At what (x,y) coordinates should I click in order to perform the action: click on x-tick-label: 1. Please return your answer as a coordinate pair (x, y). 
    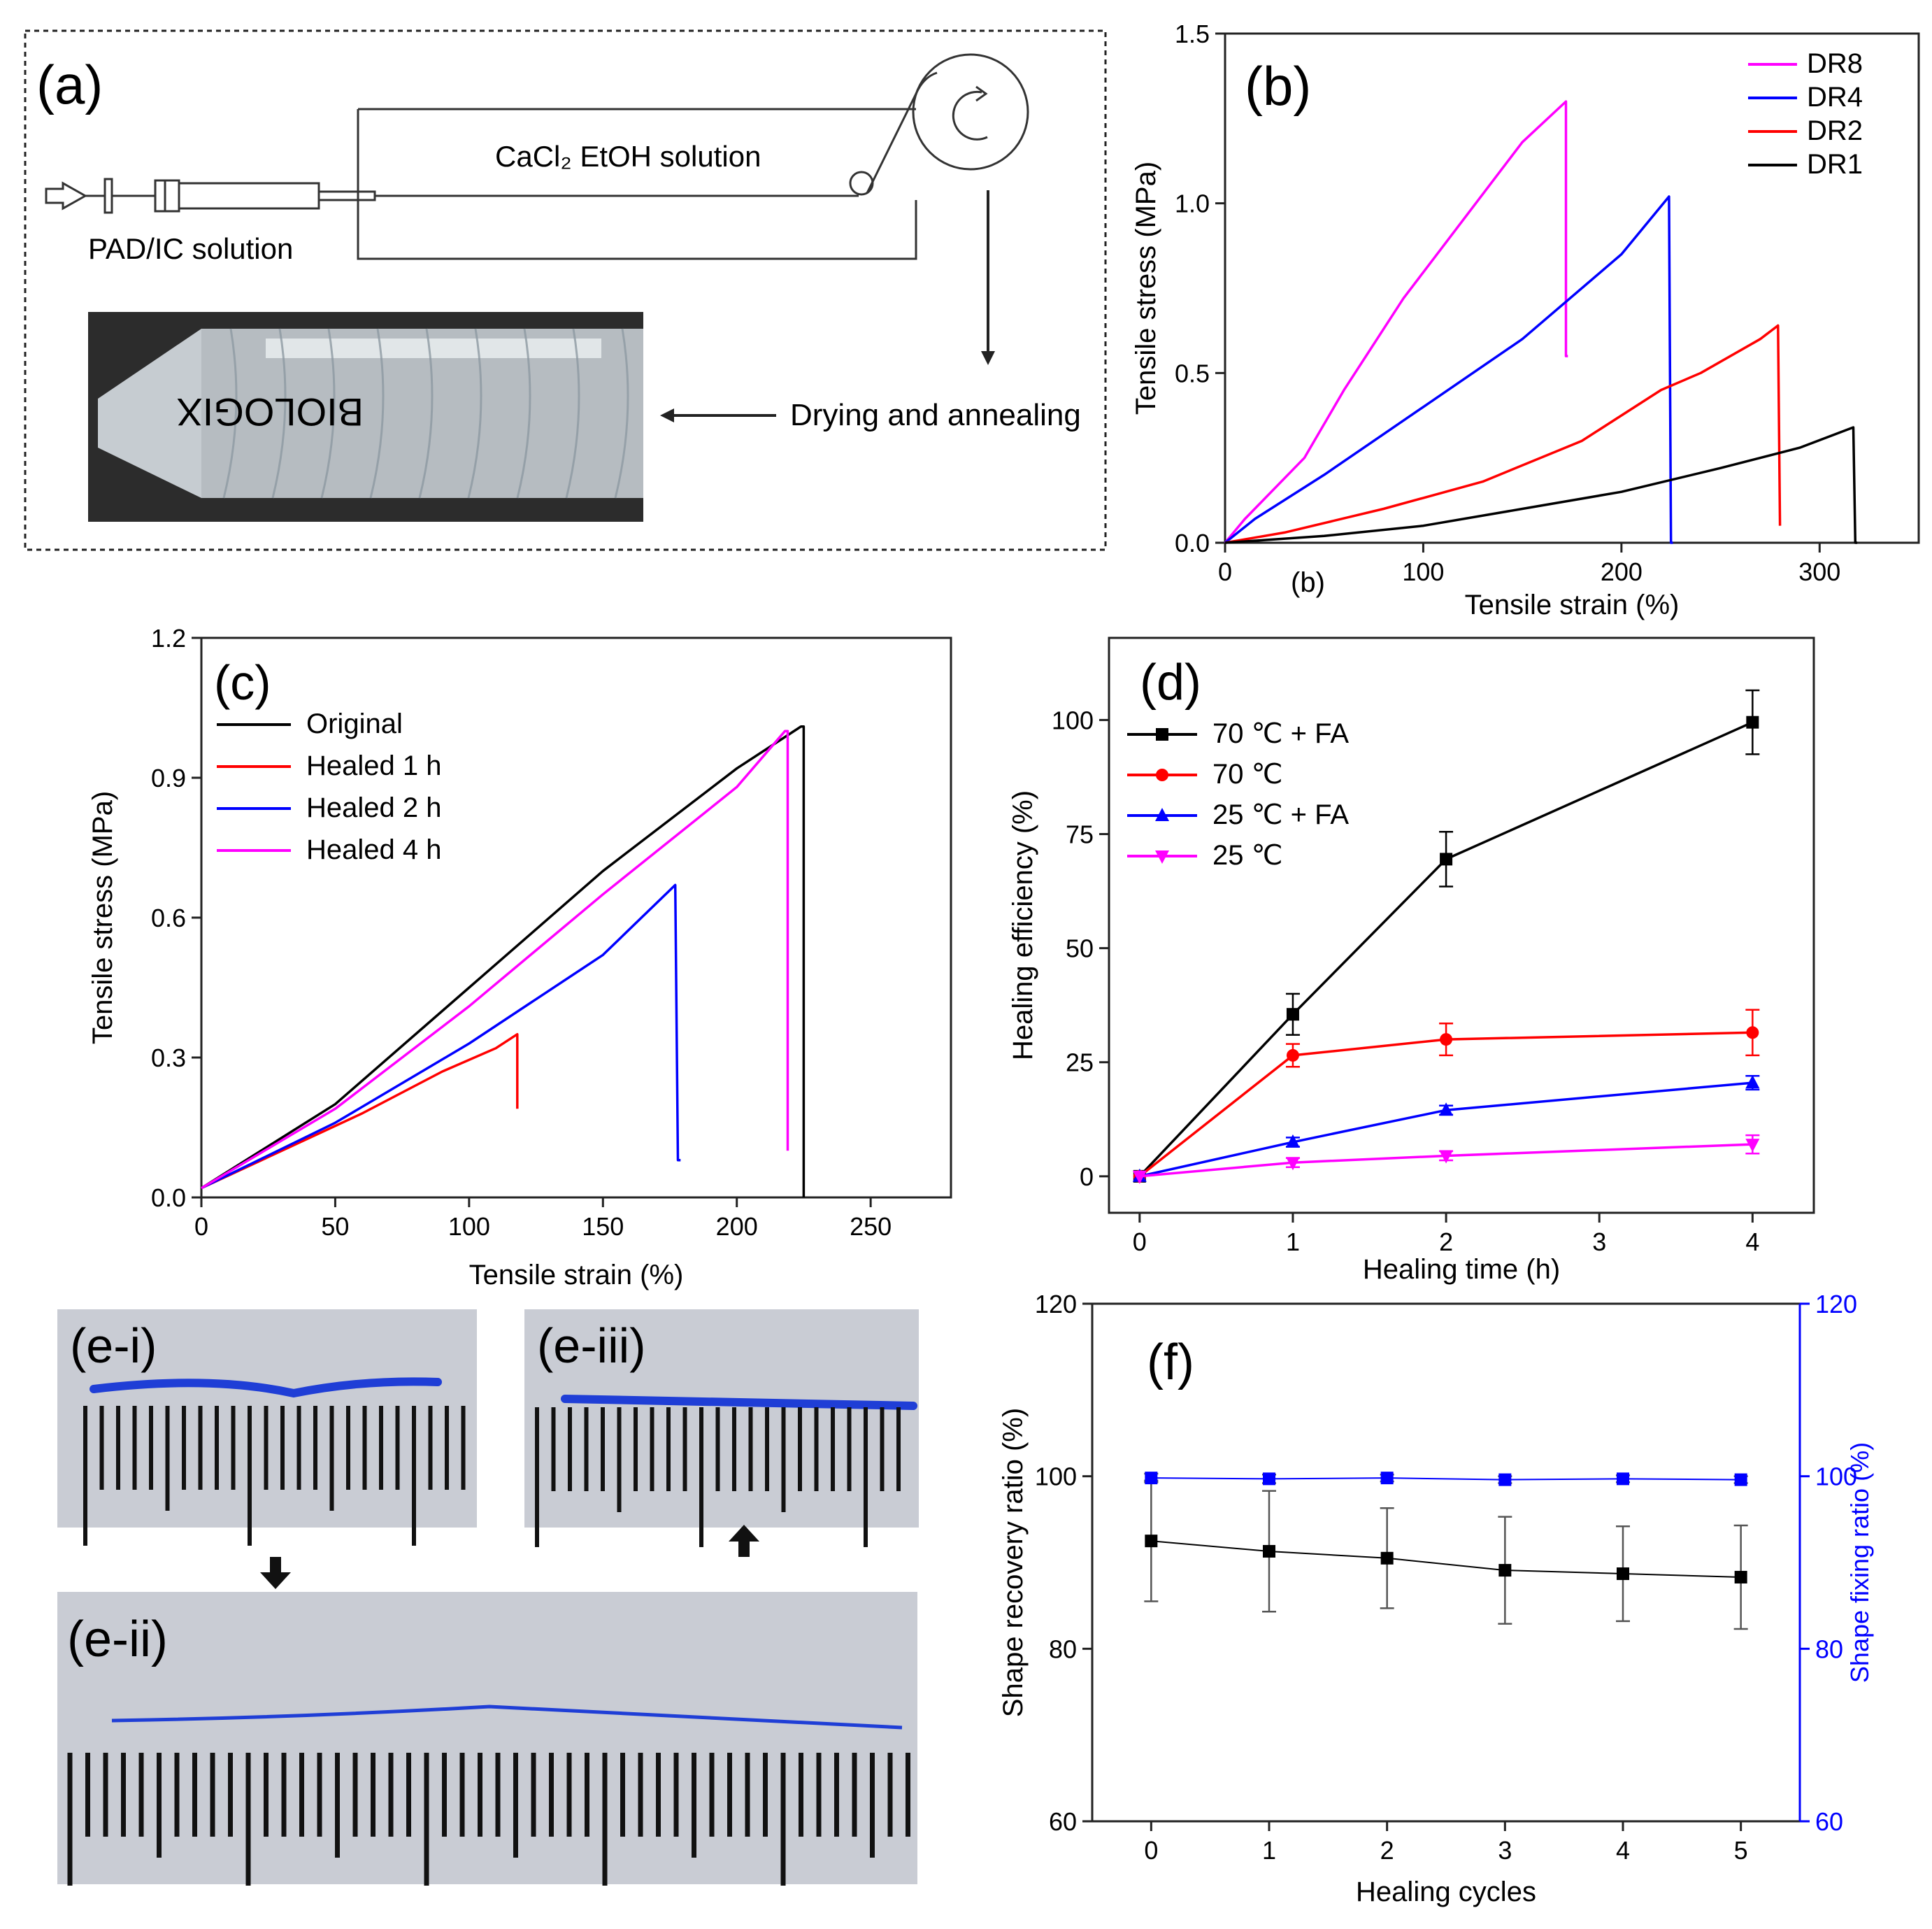
    Looking at the image, I should click on (1269, 1850).